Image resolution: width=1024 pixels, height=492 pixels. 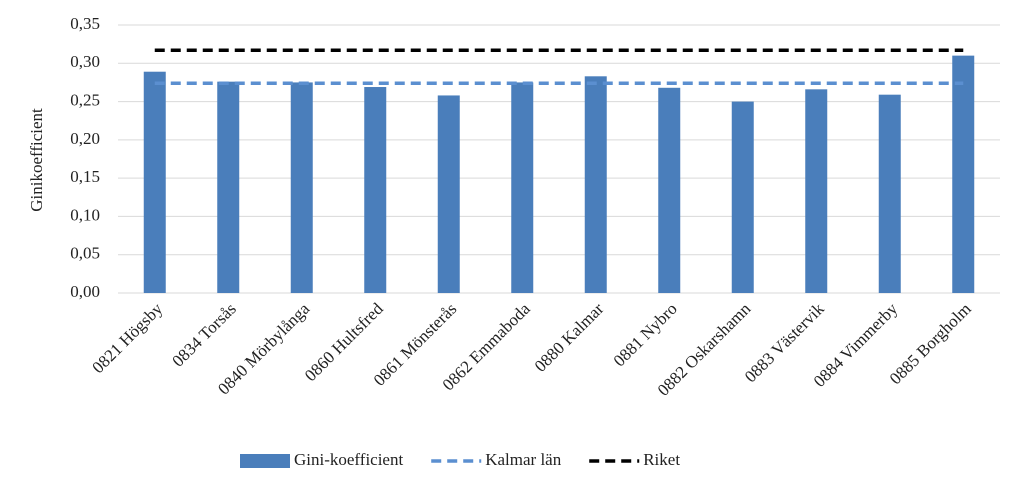 What do you see at coordinates (36, 160) in the screenshot?
I see `y-axis-label: Ginikoefficient` at bounding box center [36, 160].